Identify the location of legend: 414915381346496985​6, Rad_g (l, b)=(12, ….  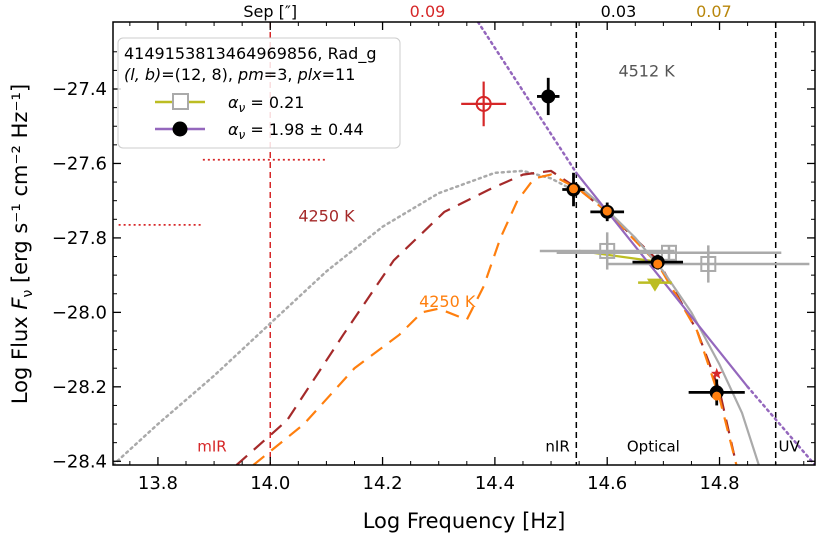
(259, 93).